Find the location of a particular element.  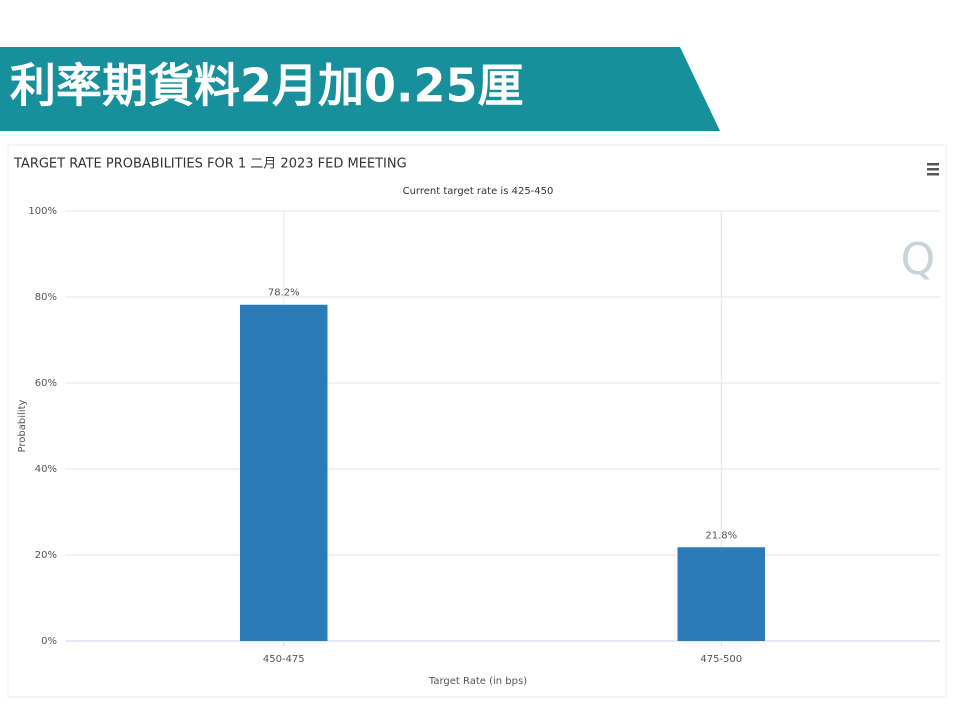

menu-icon is located at coordinates (933, 169).